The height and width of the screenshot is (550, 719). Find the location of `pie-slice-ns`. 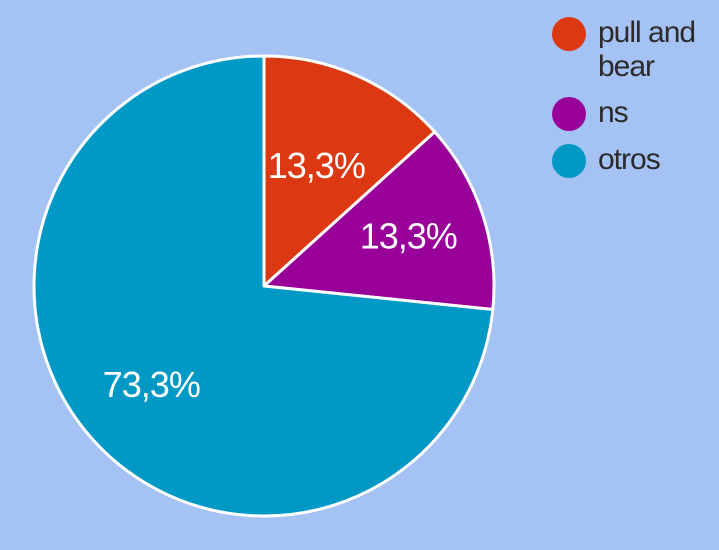

pie-slice-ns is located at coordinates (379, 220).